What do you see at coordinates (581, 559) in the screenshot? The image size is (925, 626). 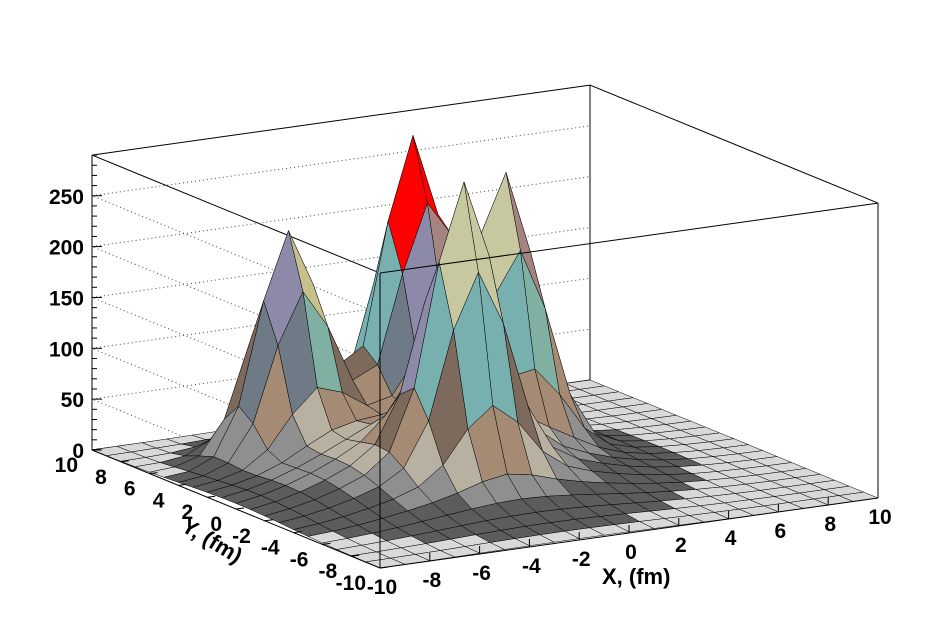 I see `x-tick-label: -2` at bounding box center [581, 559].